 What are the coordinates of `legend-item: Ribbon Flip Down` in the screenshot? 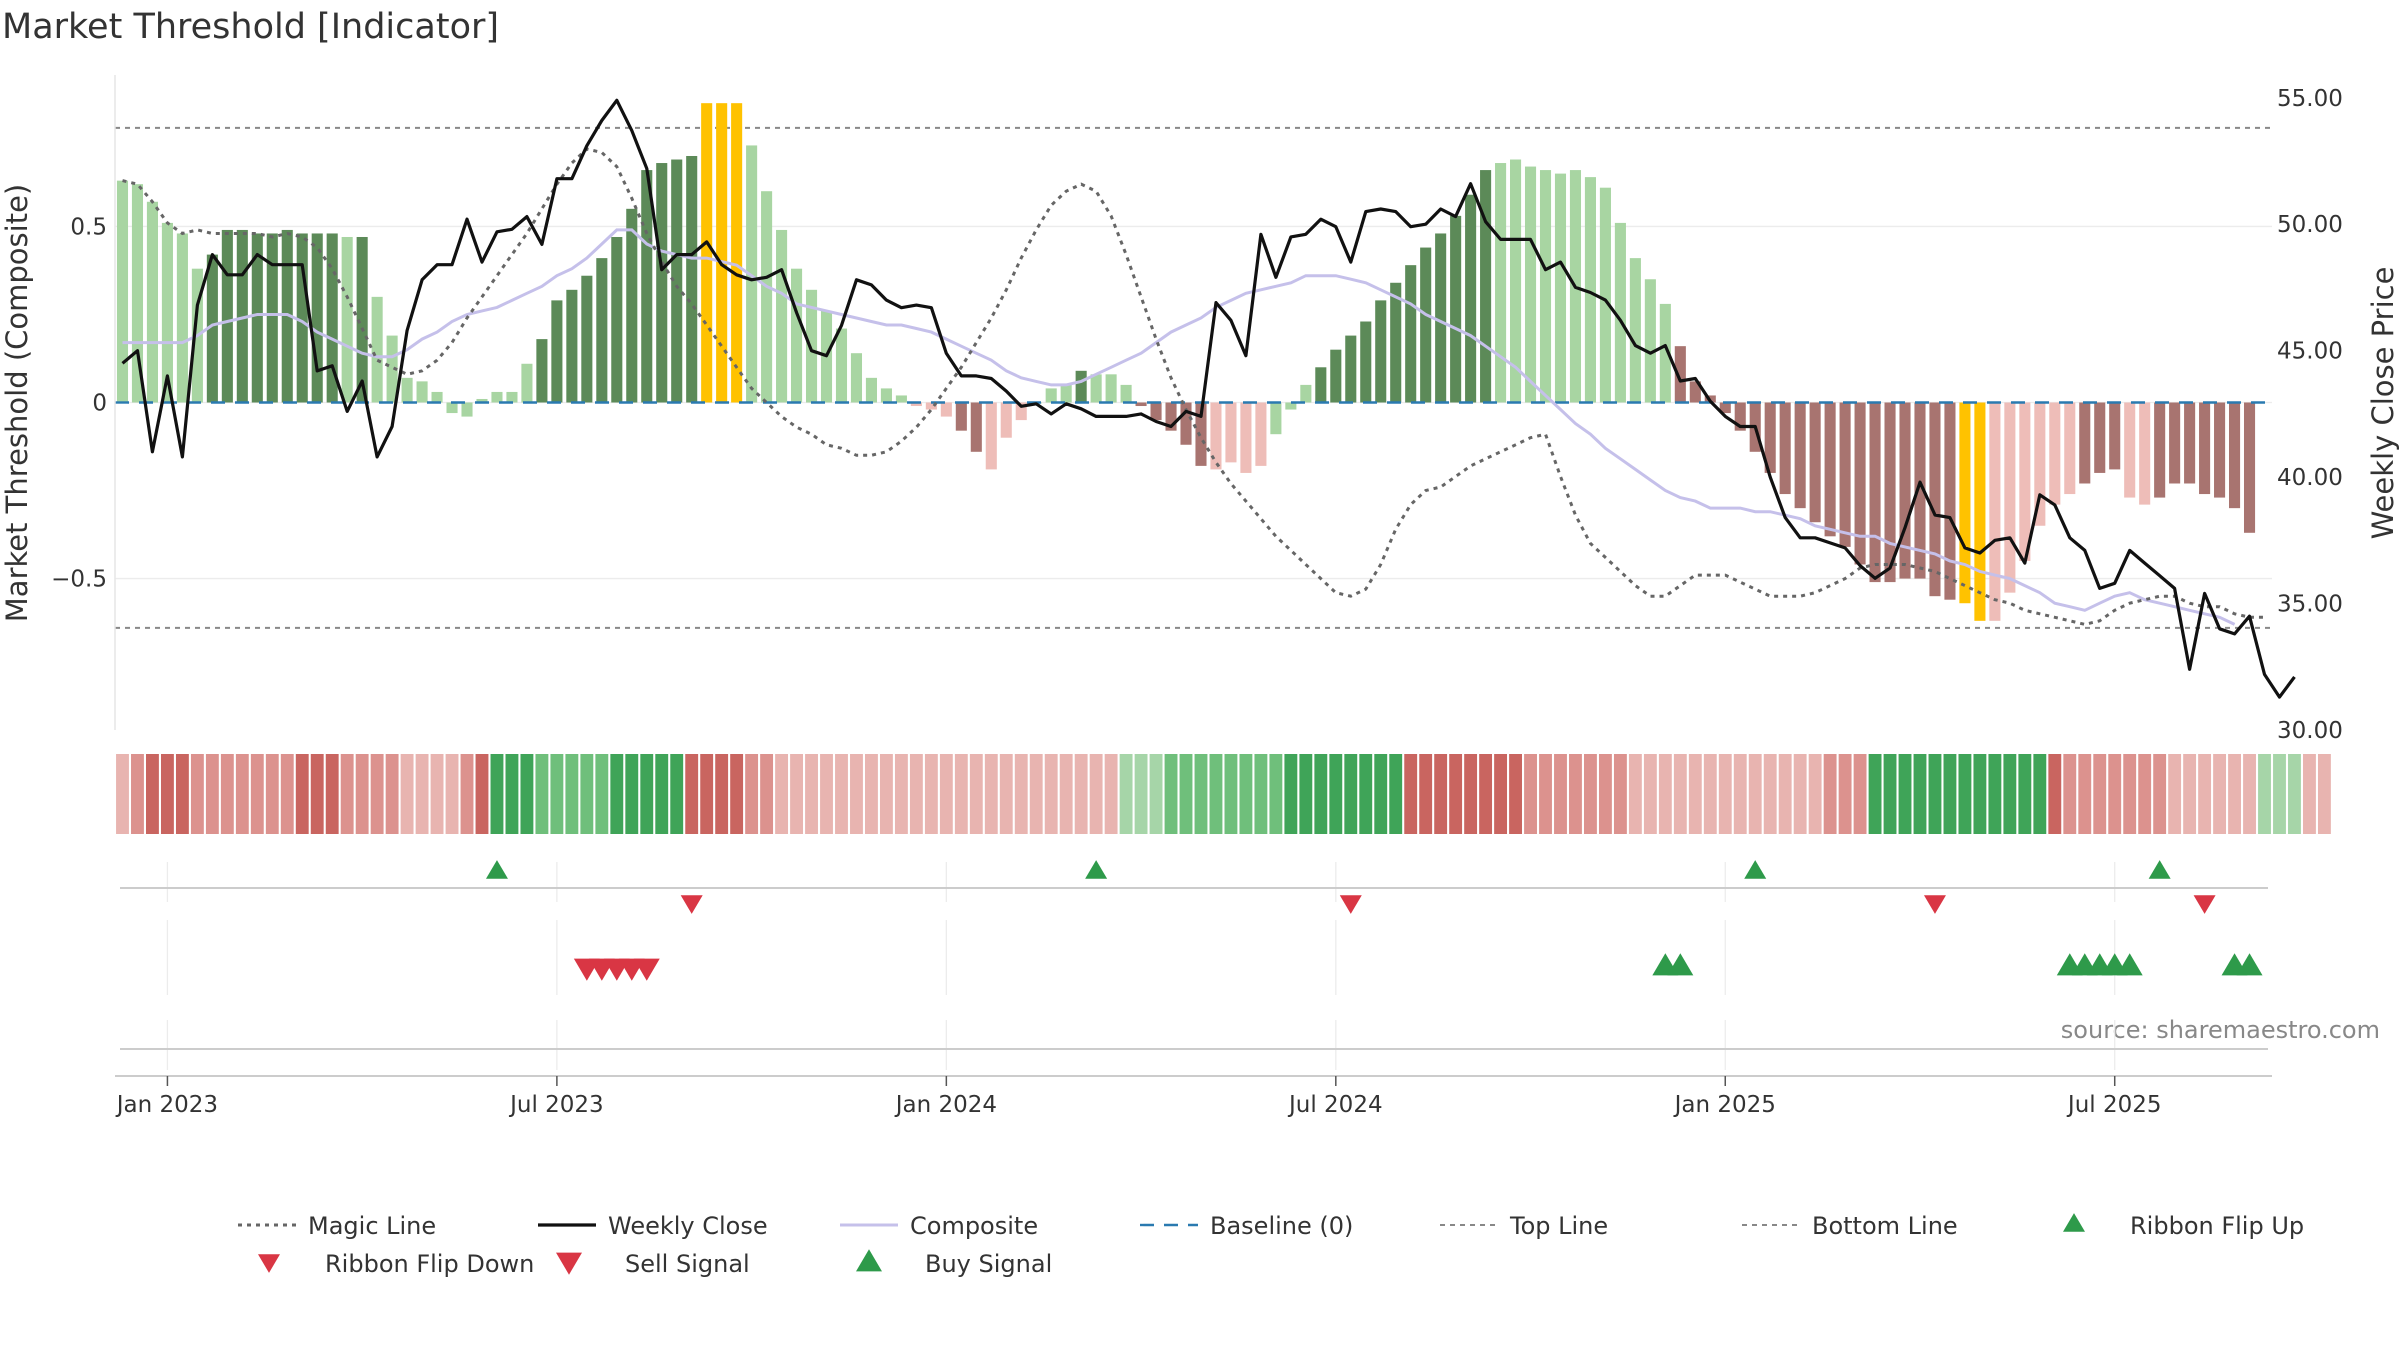 It's located at (396, 1264).